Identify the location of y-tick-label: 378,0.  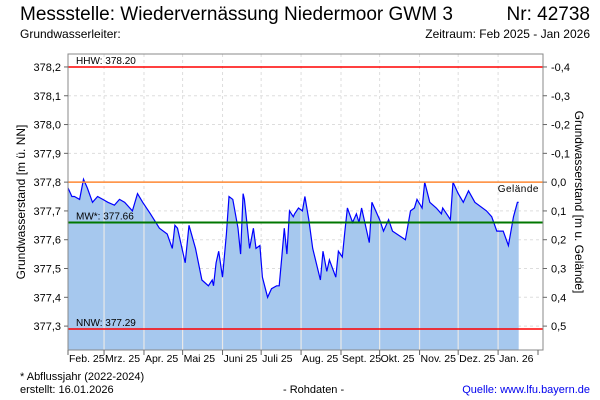
(47, 126).